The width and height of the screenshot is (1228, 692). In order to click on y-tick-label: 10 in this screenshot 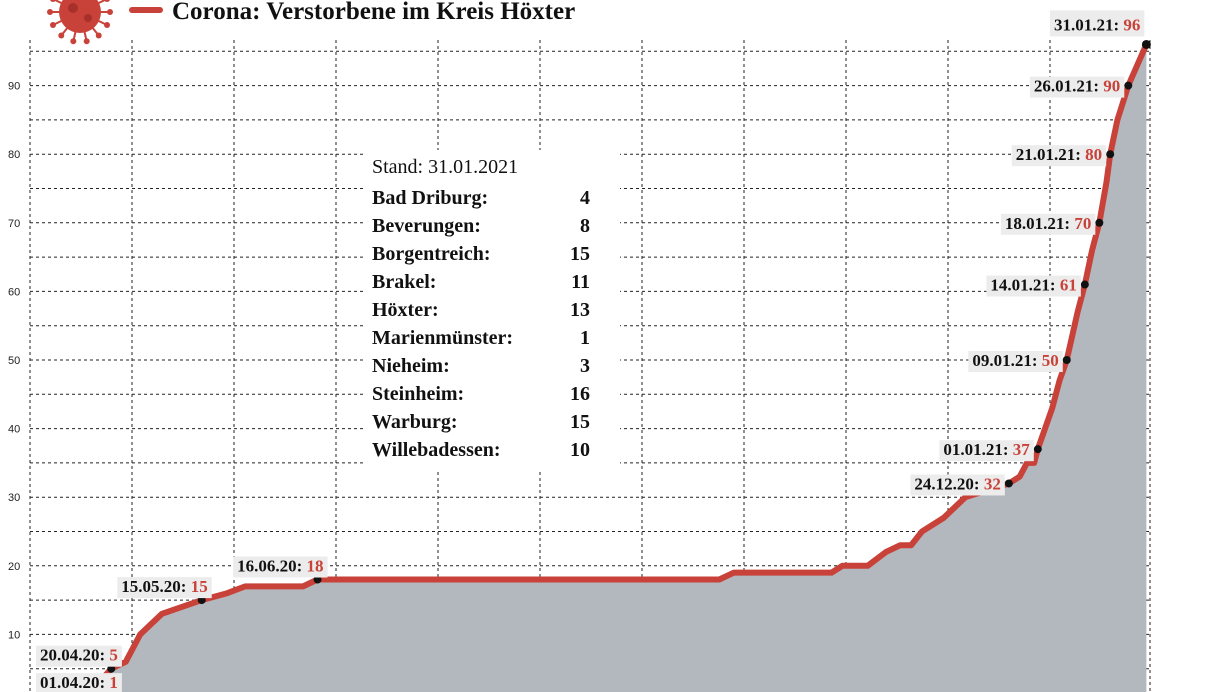, I will do `click(14, 635)`.